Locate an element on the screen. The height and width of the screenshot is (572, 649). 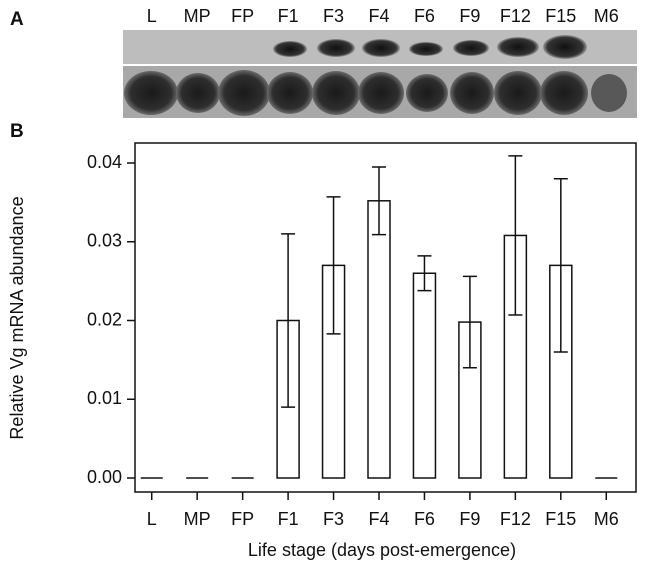
lane-label: F4 is located at coordinates (378, 16).